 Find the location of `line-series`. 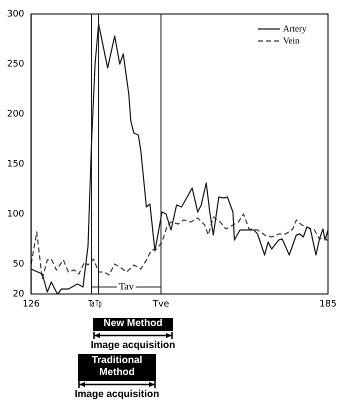

line-series is located at coordinates (179, 246).